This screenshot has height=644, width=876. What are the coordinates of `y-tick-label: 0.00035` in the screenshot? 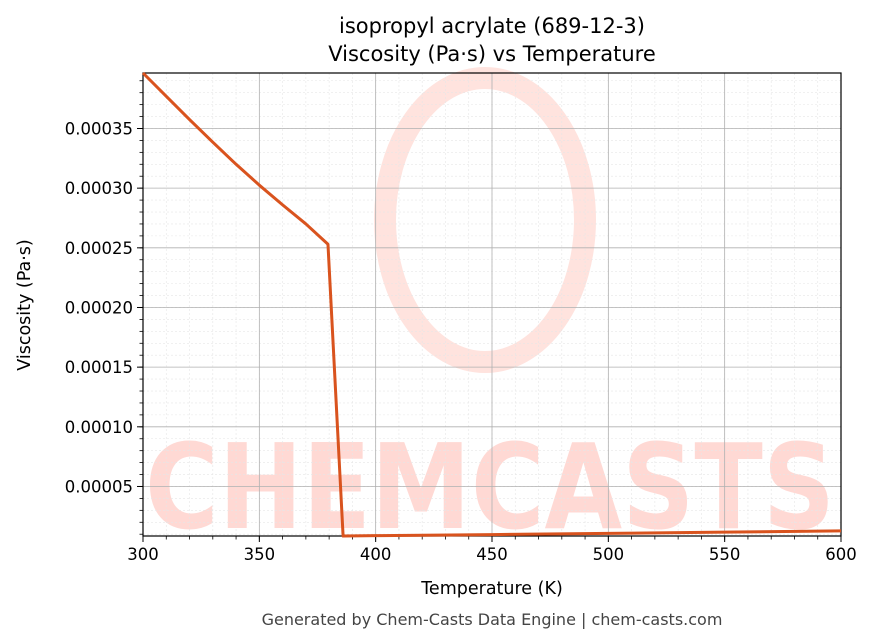 It's located at (99, 128).